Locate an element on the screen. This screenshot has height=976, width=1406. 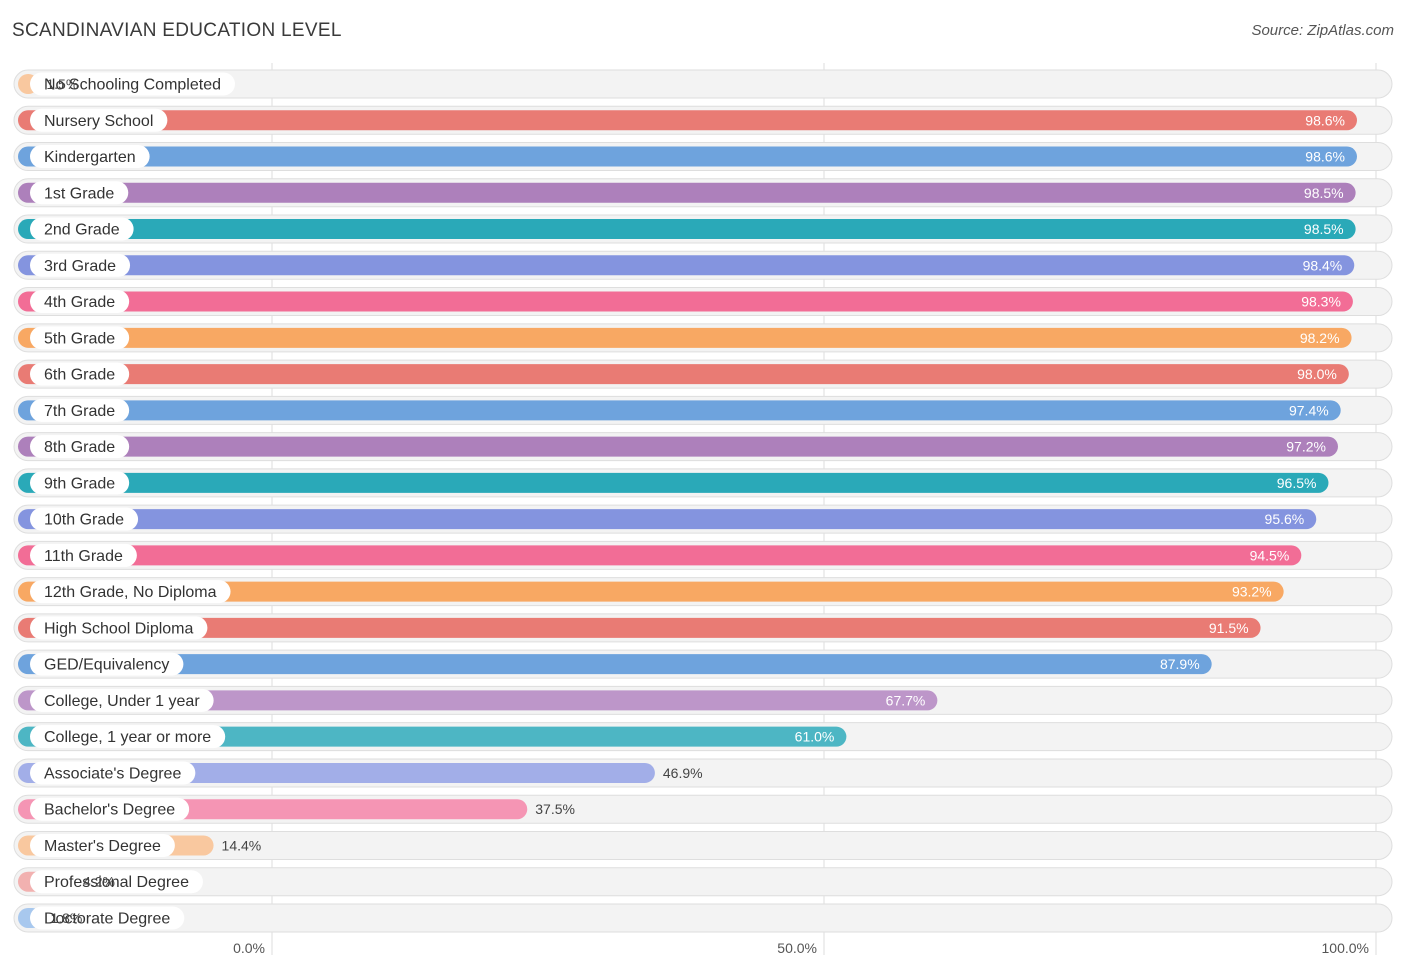
x-tick-label: 100.0% is located at coordinates (1345, 948).